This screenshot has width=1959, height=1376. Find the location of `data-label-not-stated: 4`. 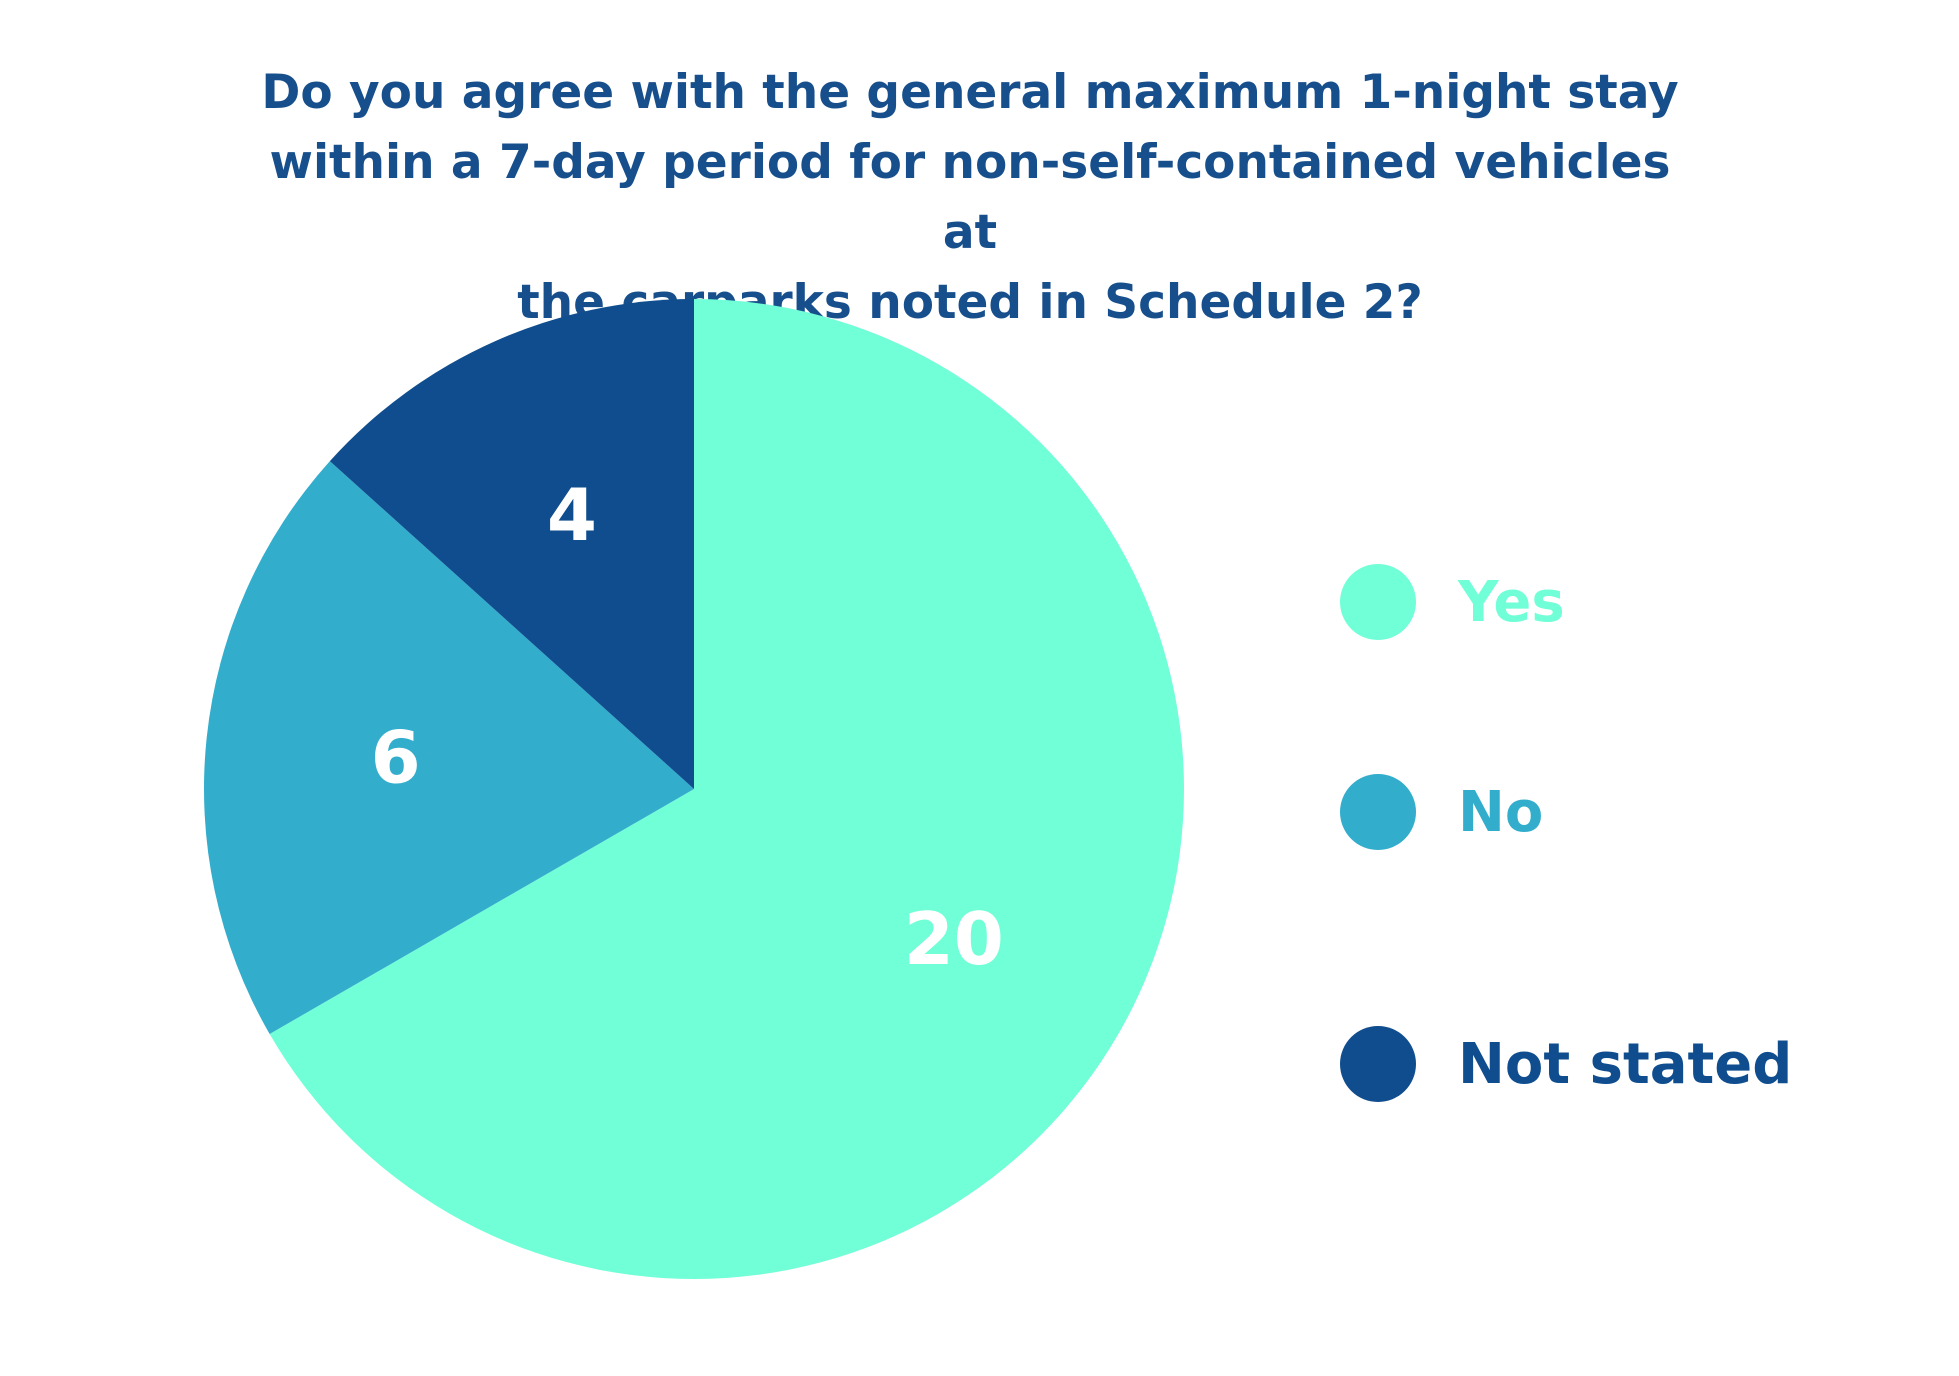

data-label-not-stated: 4 is located at coordinates (572, 515).